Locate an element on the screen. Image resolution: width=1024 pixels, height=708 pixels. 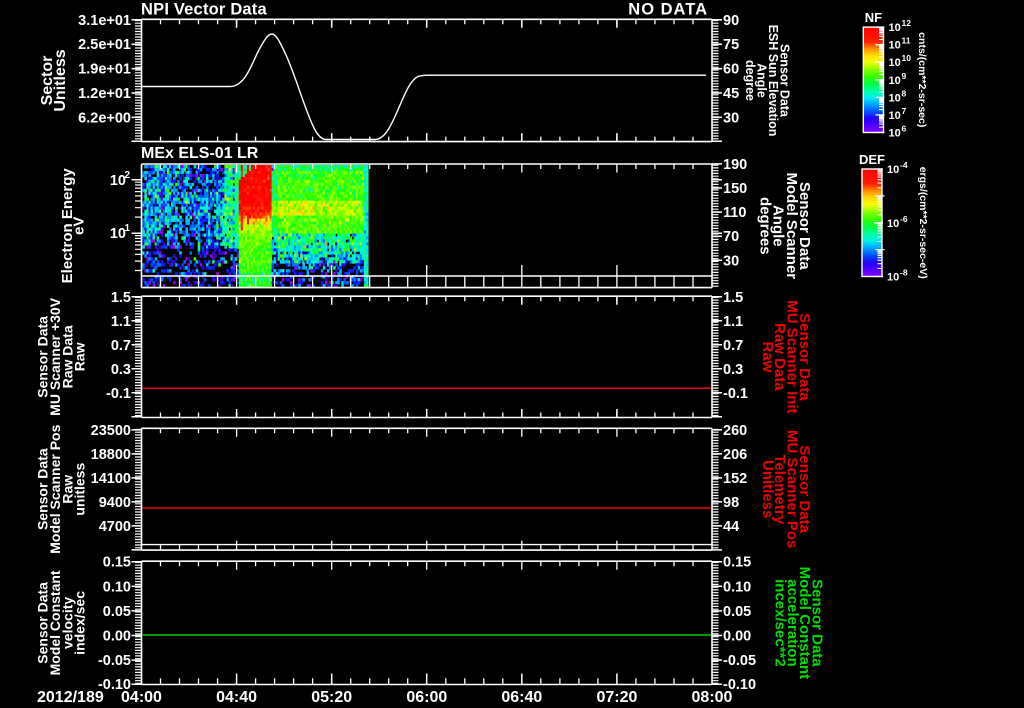
svg-text: 70 is located at coordinates (731, 237).